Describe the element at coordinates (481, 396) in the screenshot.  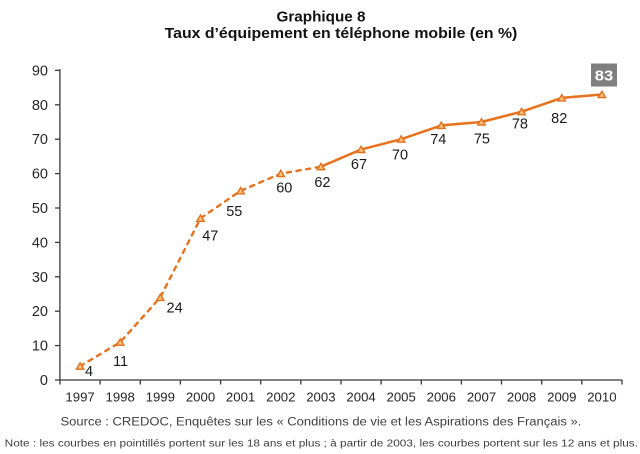
I see `svg-text: 2007` at that location.